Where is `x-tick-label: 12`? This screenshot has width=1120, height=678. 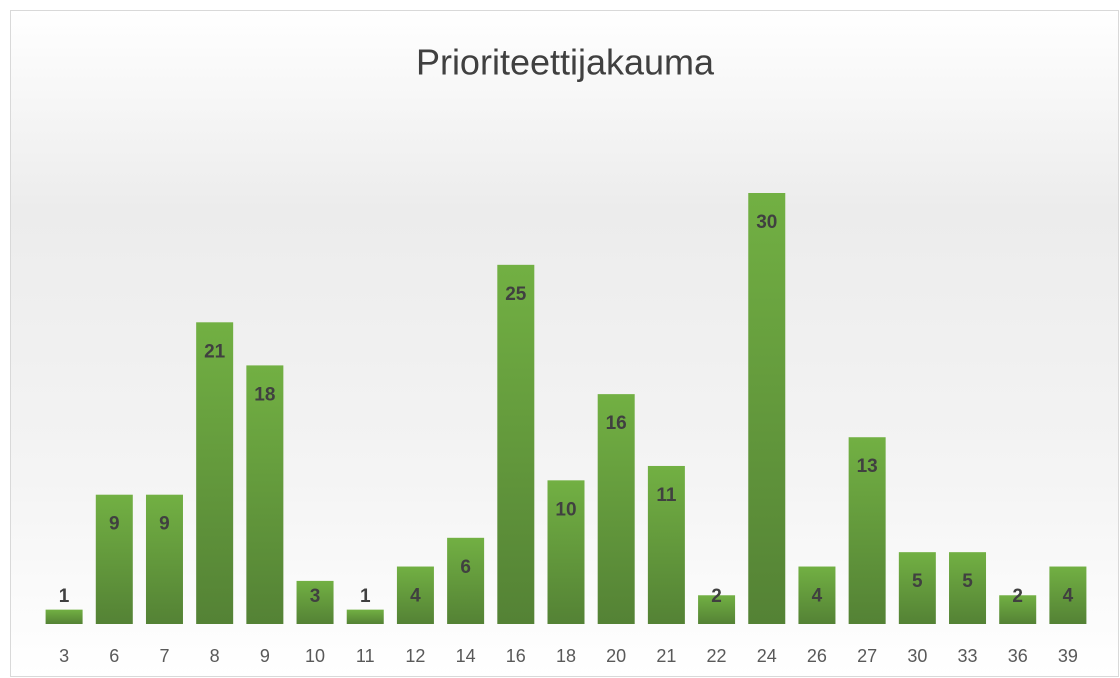 x-tick-label: 12 is located at coordinates (415, 656).